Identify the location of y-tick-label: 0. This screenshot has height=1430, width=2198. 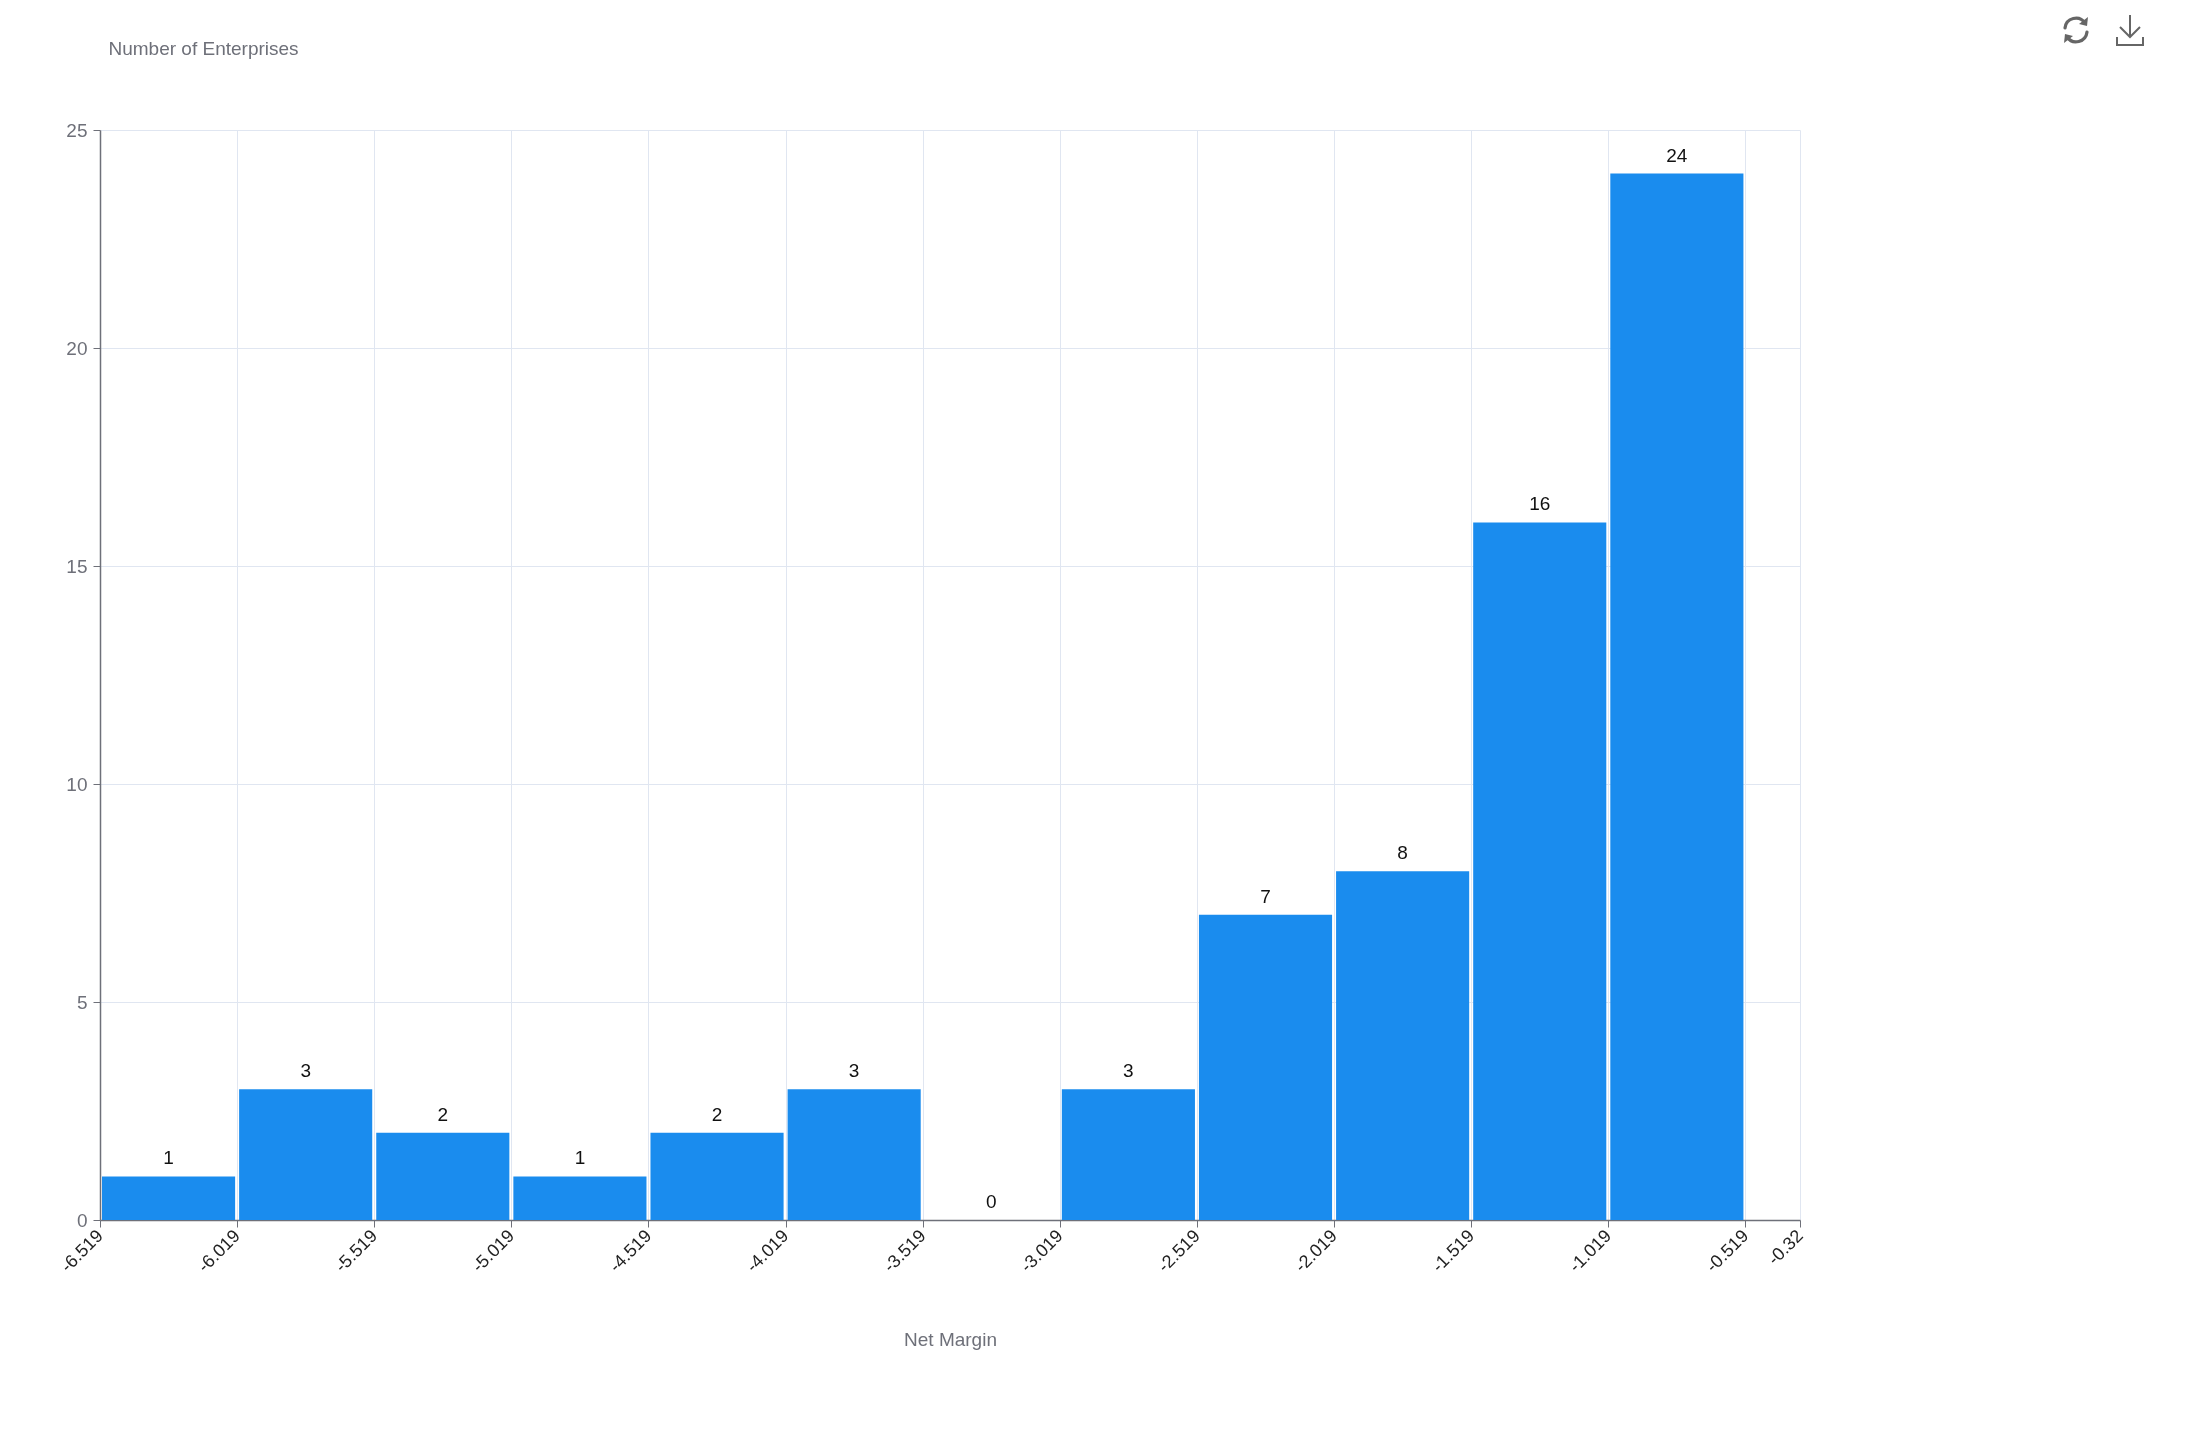
(82, 1220).